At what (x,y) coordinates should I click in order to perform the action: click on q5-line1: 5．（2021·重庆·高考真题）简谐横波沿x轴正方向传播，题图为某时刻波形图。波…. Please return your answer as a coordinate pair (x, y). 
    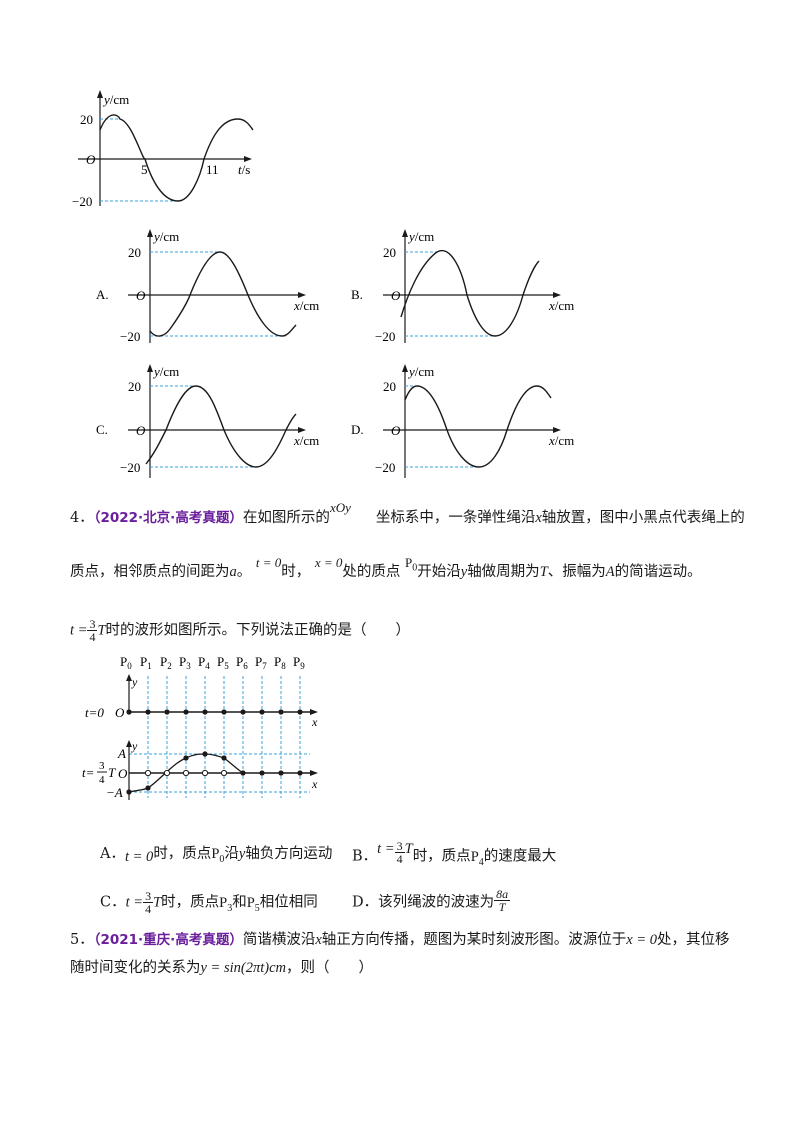
    Looking at the image, I should click on (400, 940).